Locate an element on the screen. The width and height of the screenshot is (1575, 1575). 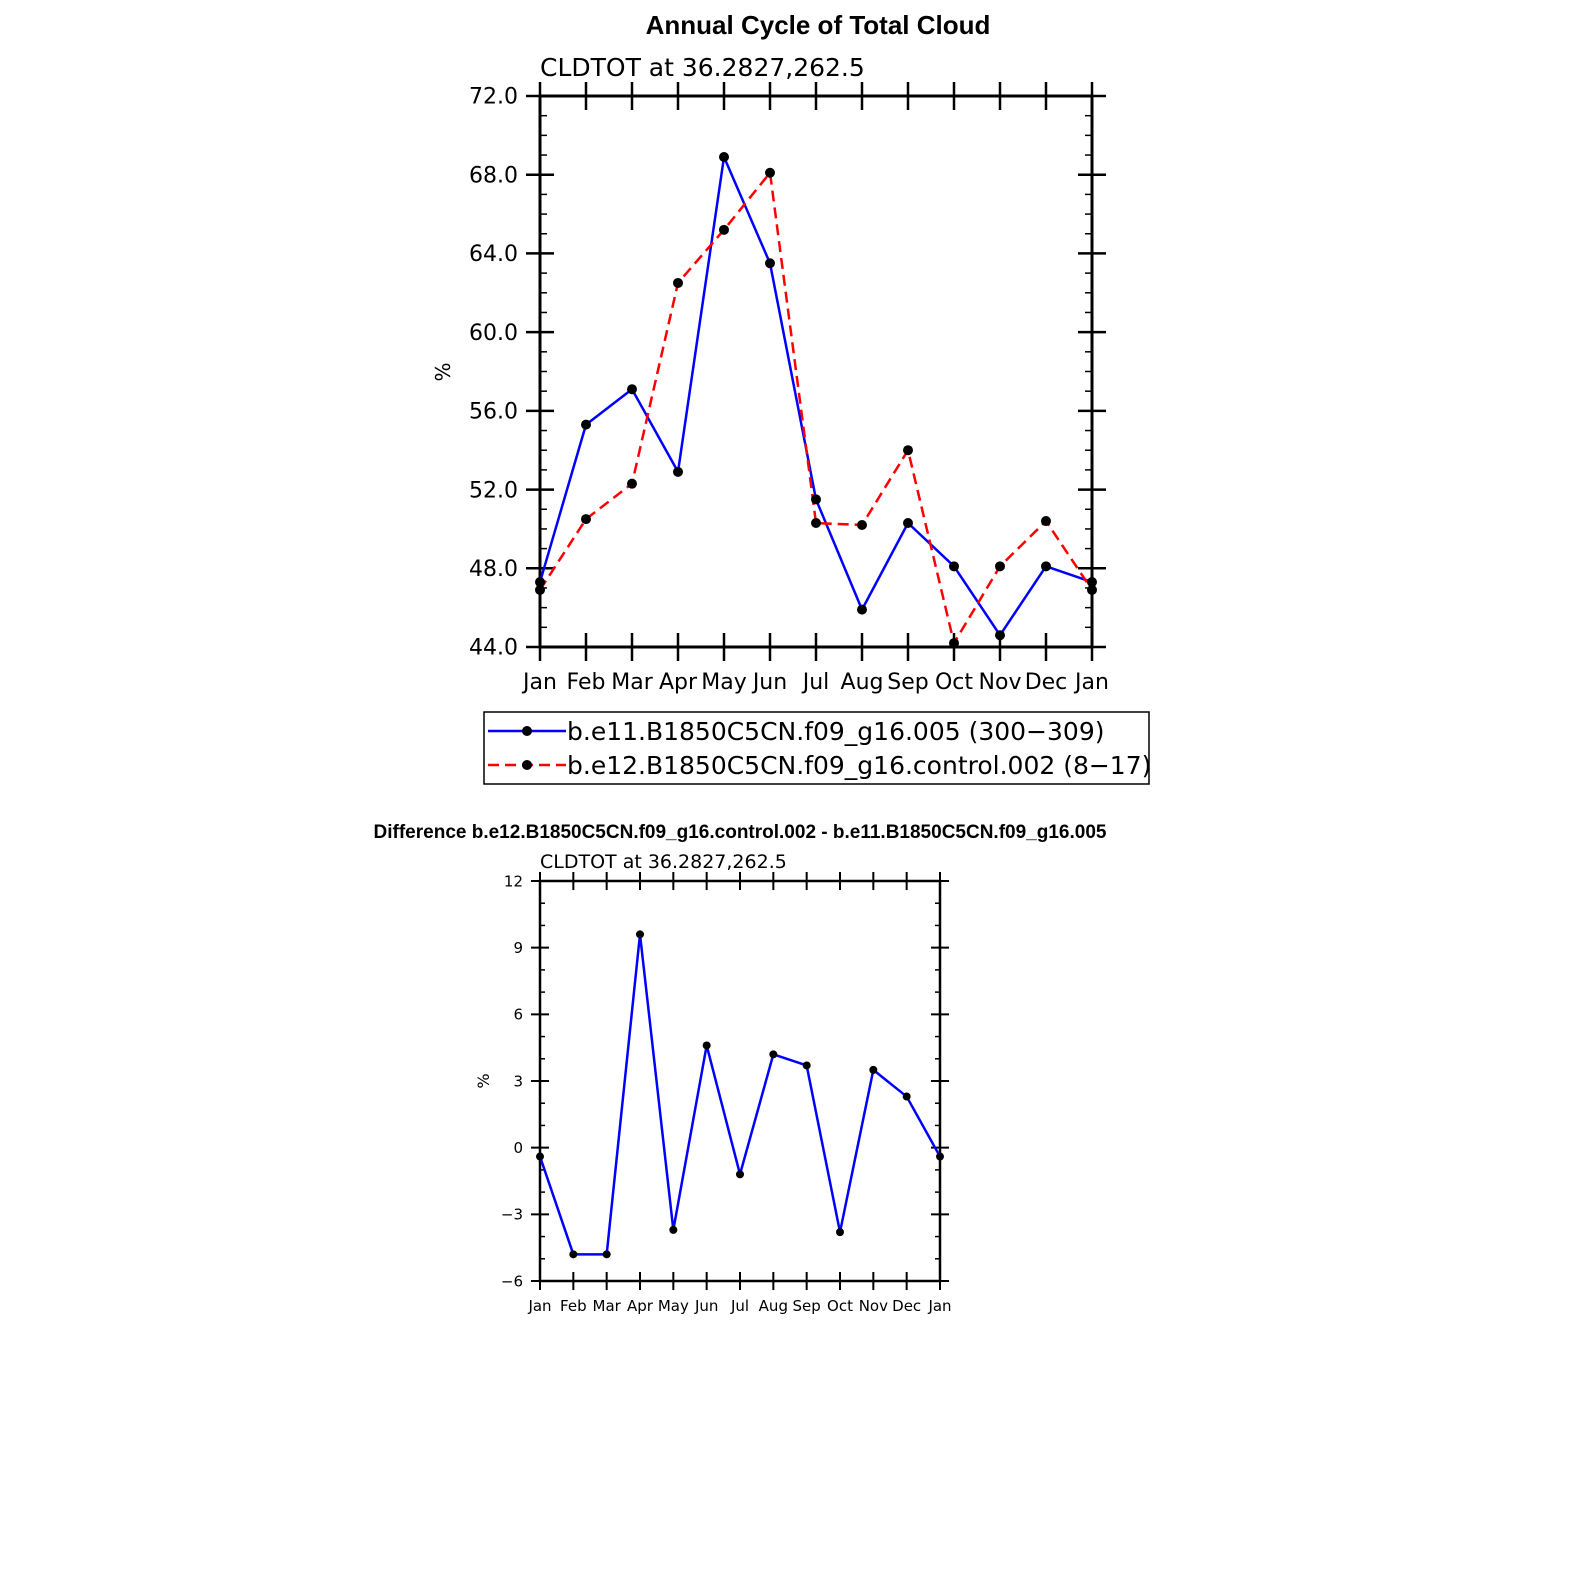
axis-ticks is located at coordinates (816, 371).